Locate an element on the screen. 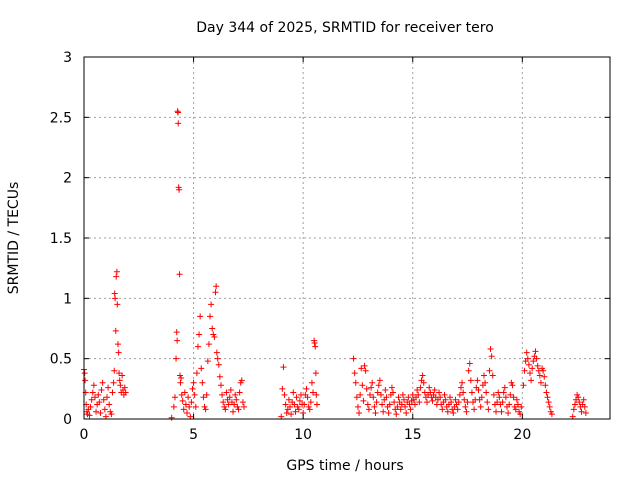 The height and width of the screenshot is (480, 640). x-tick-label: 20 is located at coordinates (522, 435).